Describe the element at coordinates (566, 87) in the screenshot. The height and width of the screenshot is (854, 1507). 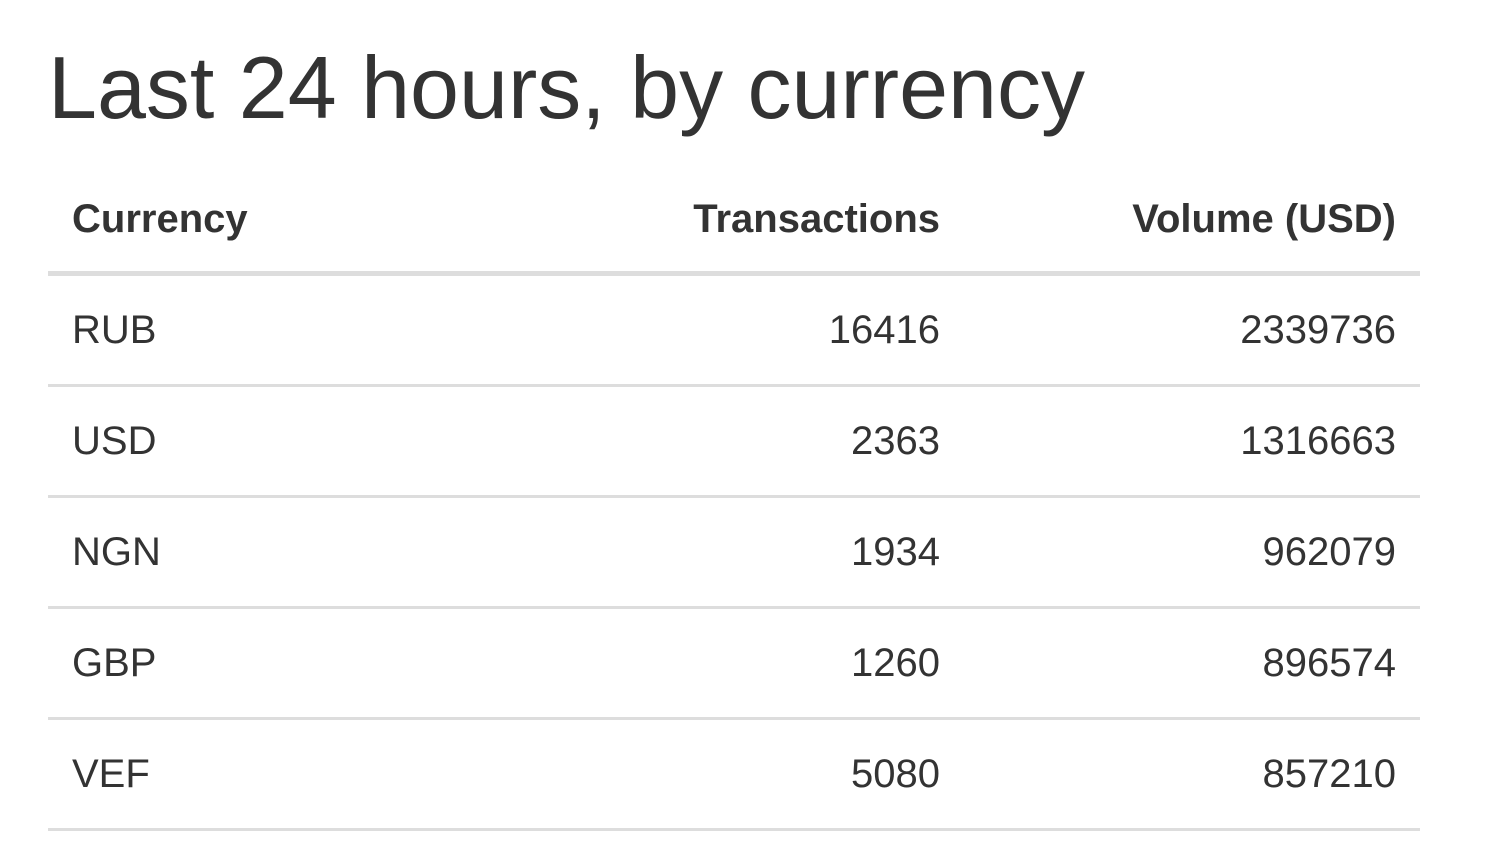
I see `page-title: Last 24 hours, by currency` at that location.